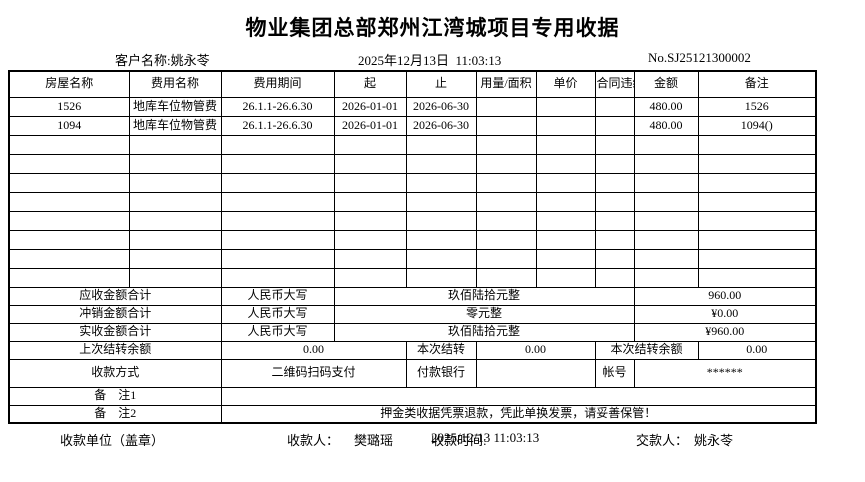  I want to click on stamp-unit-label: 收款单位（盖章）, so click(112, 440).